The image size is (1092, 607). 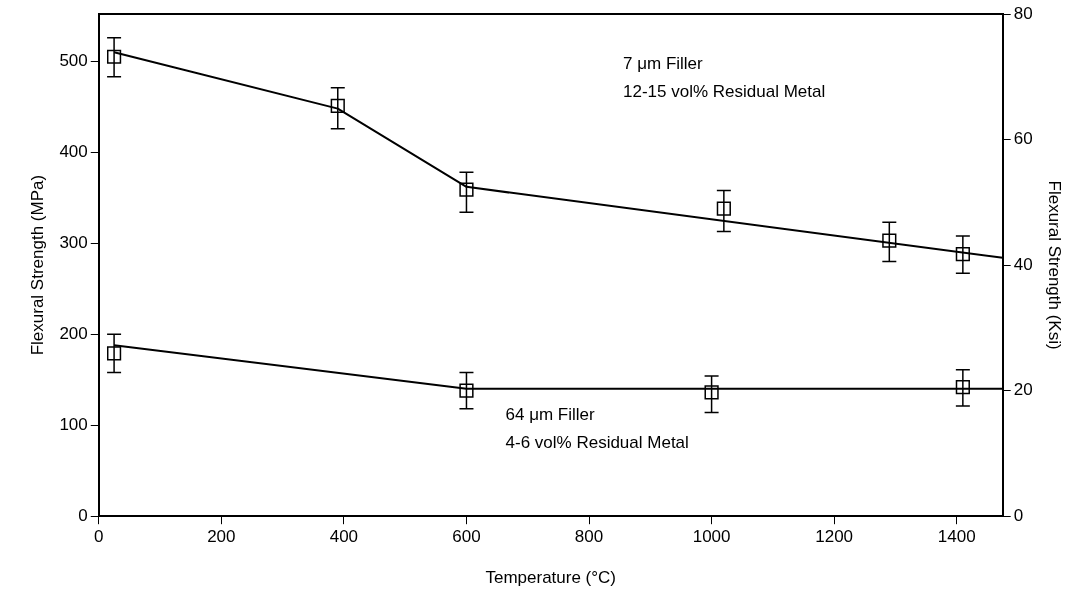 What do you see at coordinates (724, 91) in the screenshot?
I see `annotation: 12-15 vol% Residual Metal` at bounding box center [724, 91].